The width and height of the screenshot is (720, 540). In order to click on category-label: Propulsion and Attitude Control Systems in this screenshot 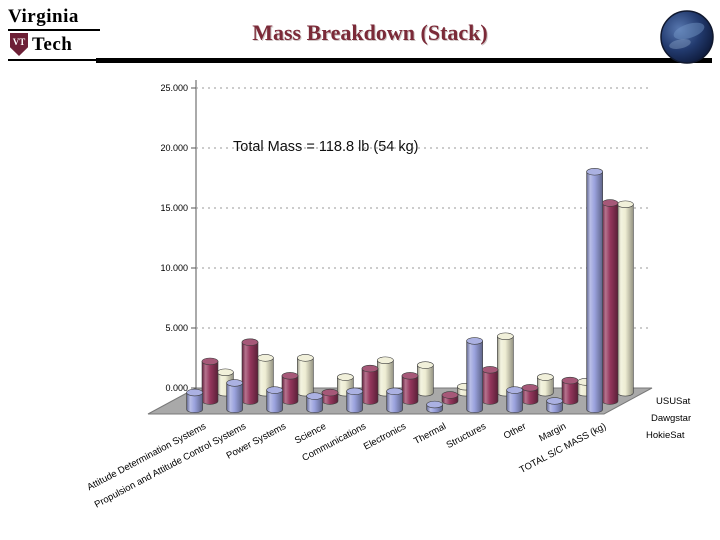, I will do `click(171, 466)`.